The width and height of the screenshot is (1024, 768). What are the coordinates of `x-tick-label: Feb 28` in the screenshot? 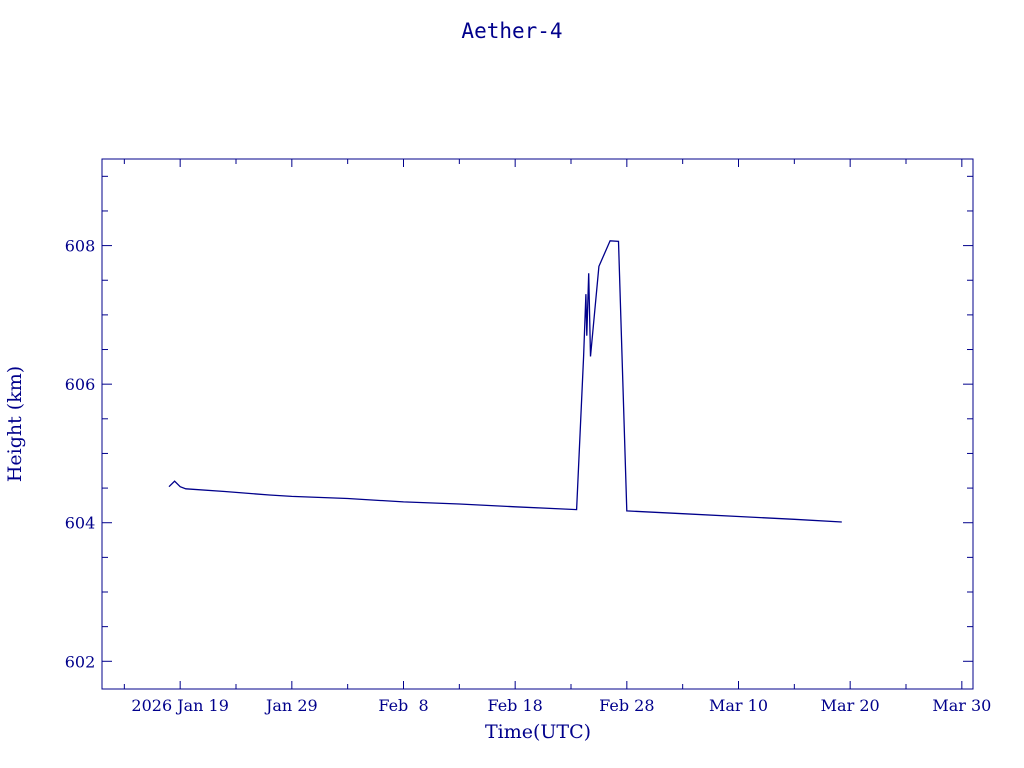 It's located at (626, 705).